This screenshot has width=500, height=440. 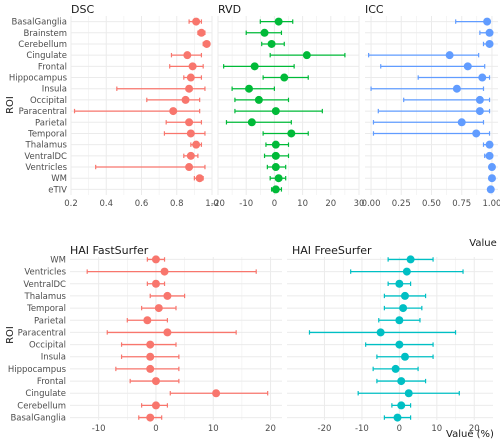 What do you see at coordinates (106, 204) in the screenshot?
I see `x-tick-label: 0.4` at bounding box center [106, 204].